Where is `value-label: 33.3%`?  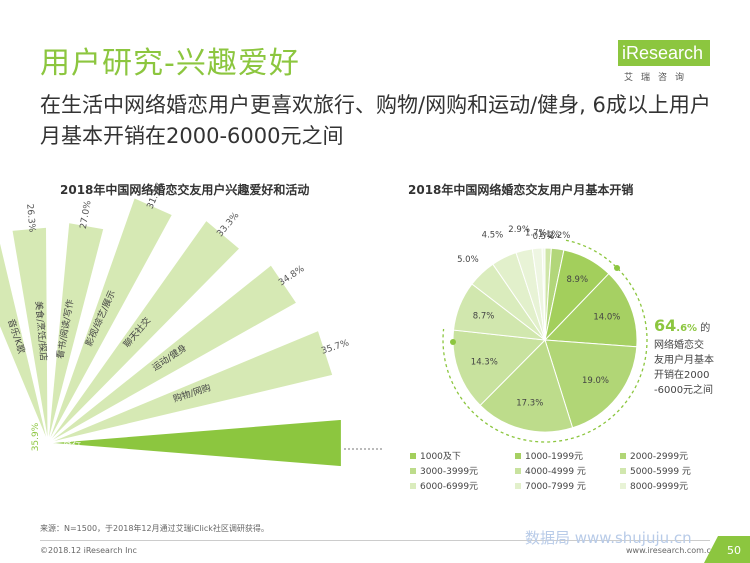 value-label: 33.3% is located at coordinates (228, 224).